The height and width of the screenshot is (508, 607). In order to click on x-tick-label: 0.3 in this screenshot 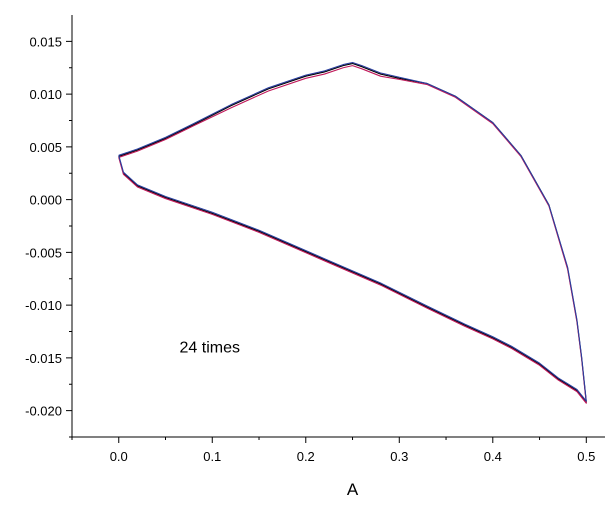, I will do `click(399, 456)`.